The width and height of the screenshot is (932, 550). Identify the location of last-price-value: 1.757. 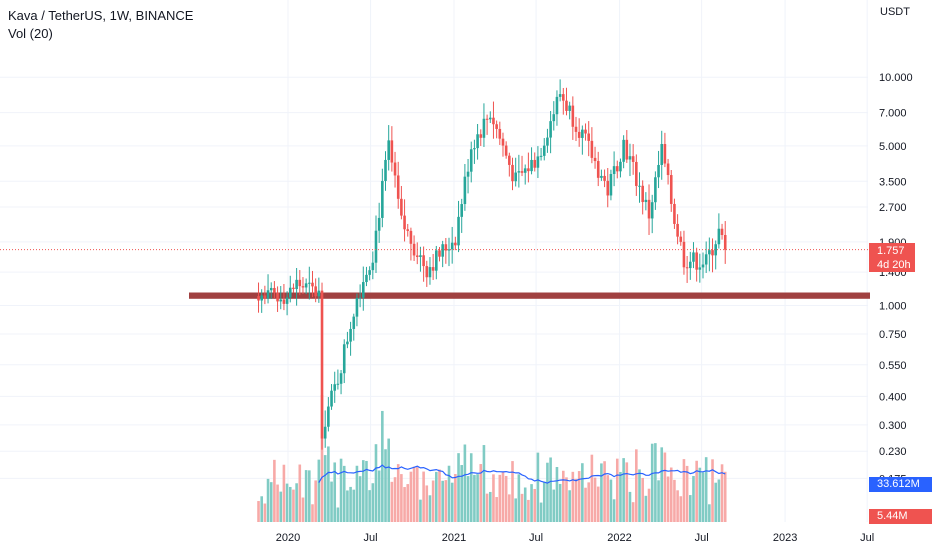
(891, 250).